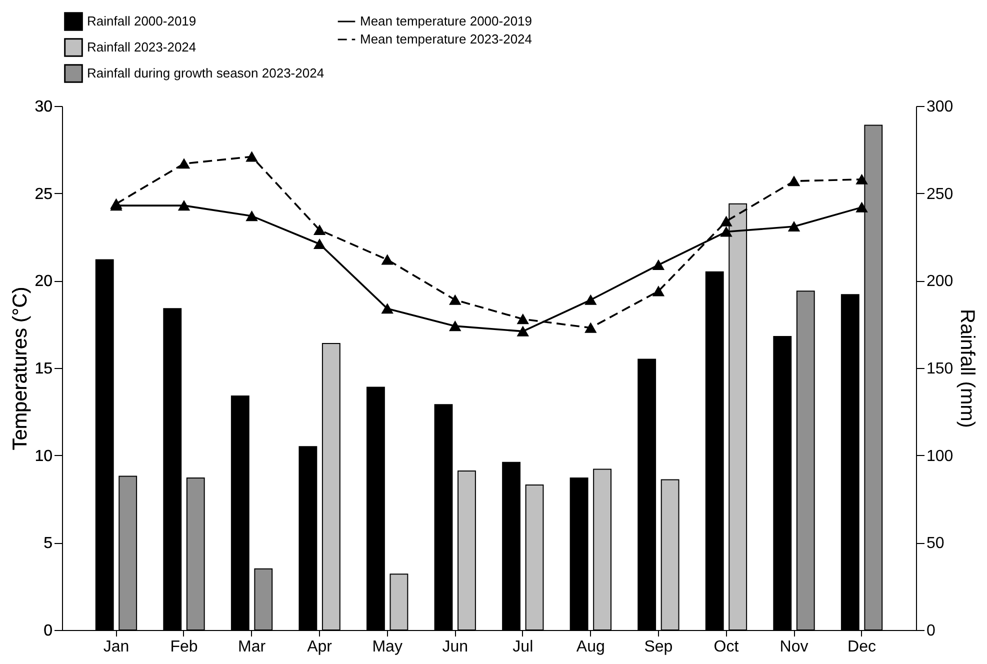  I want to click on y2-tick-label: 50, so click(935, 543).